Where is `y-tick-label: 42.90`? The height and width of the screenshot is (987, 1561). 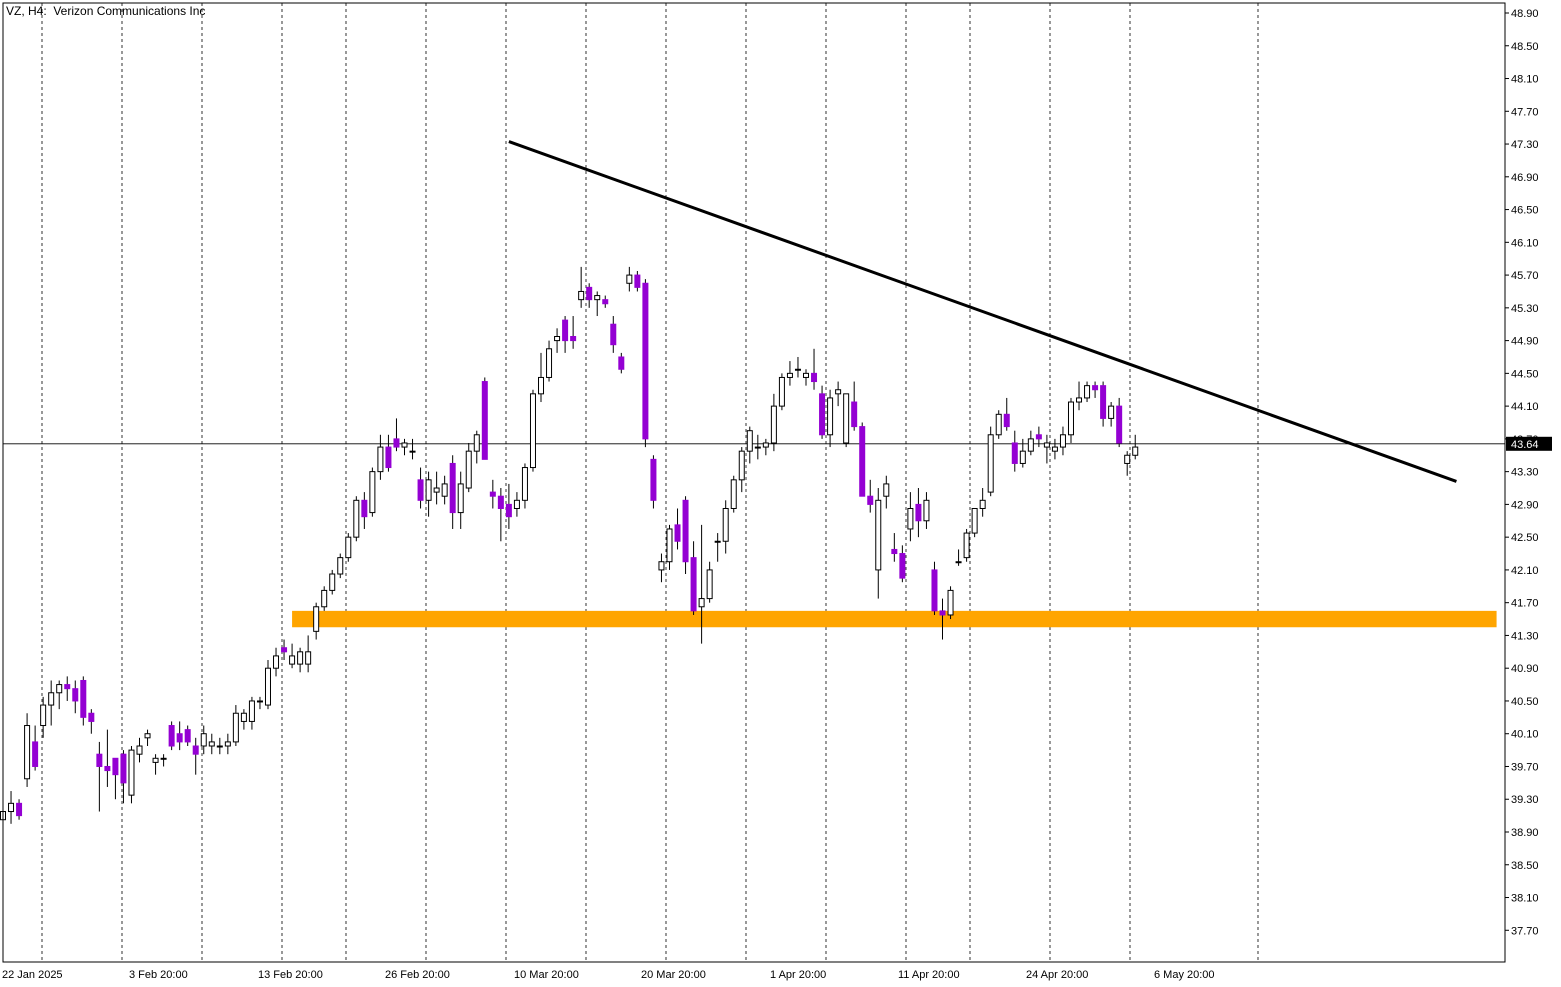
y-tick-label: 42.90 is located at coordinates (1525, 505).